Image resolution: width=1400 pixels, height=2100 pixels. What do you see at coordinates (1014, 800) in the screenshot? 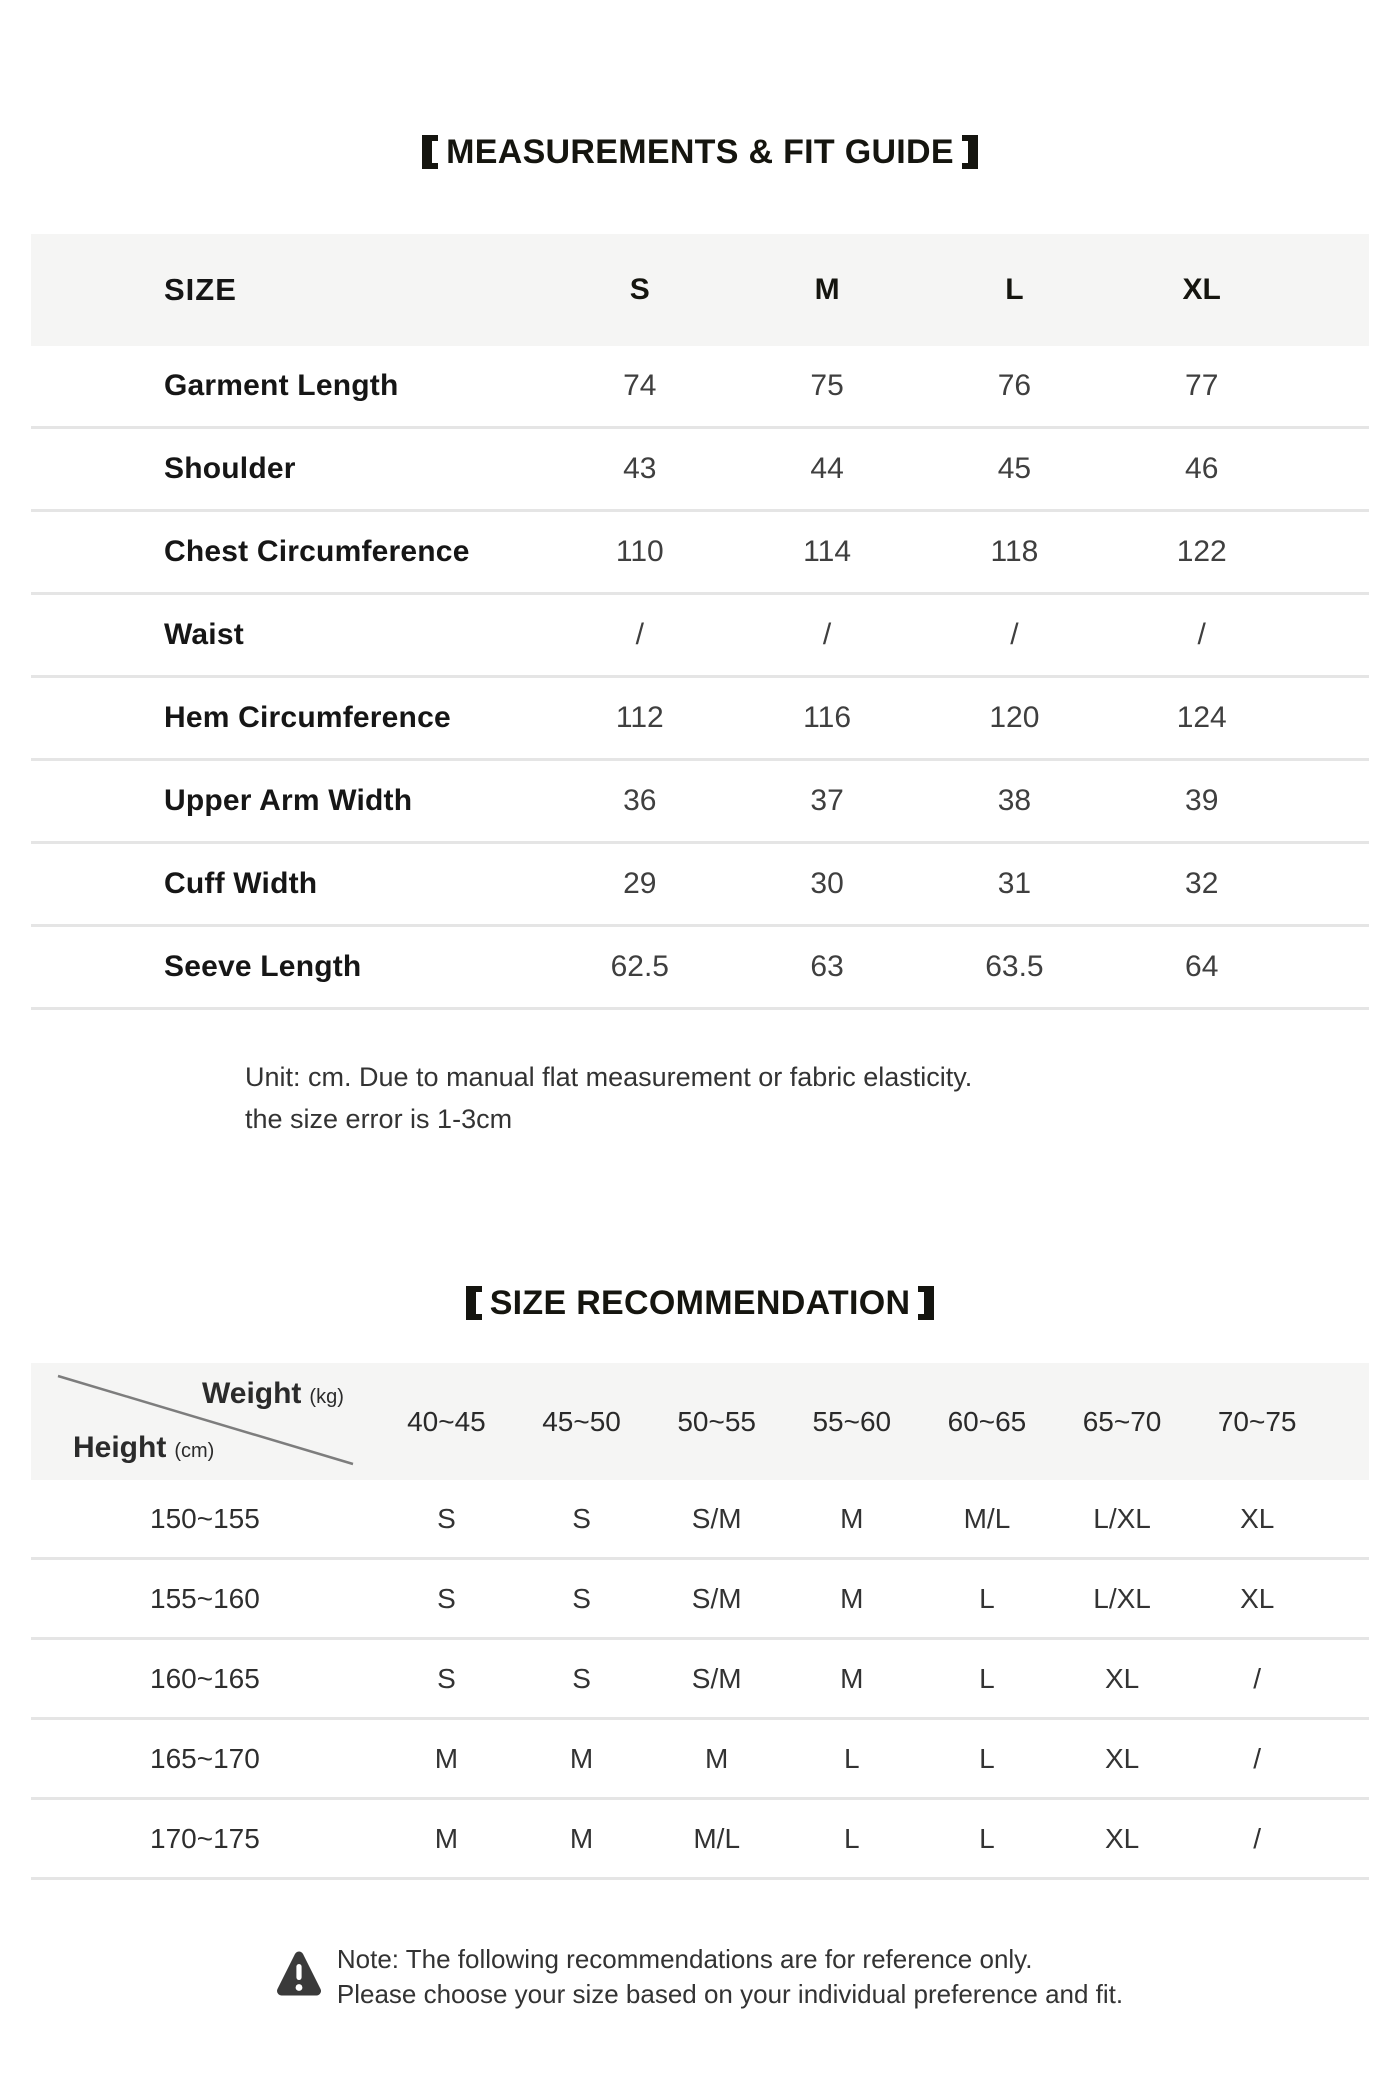
I see `cell-value: 38` at bounding box center [1014, 800].